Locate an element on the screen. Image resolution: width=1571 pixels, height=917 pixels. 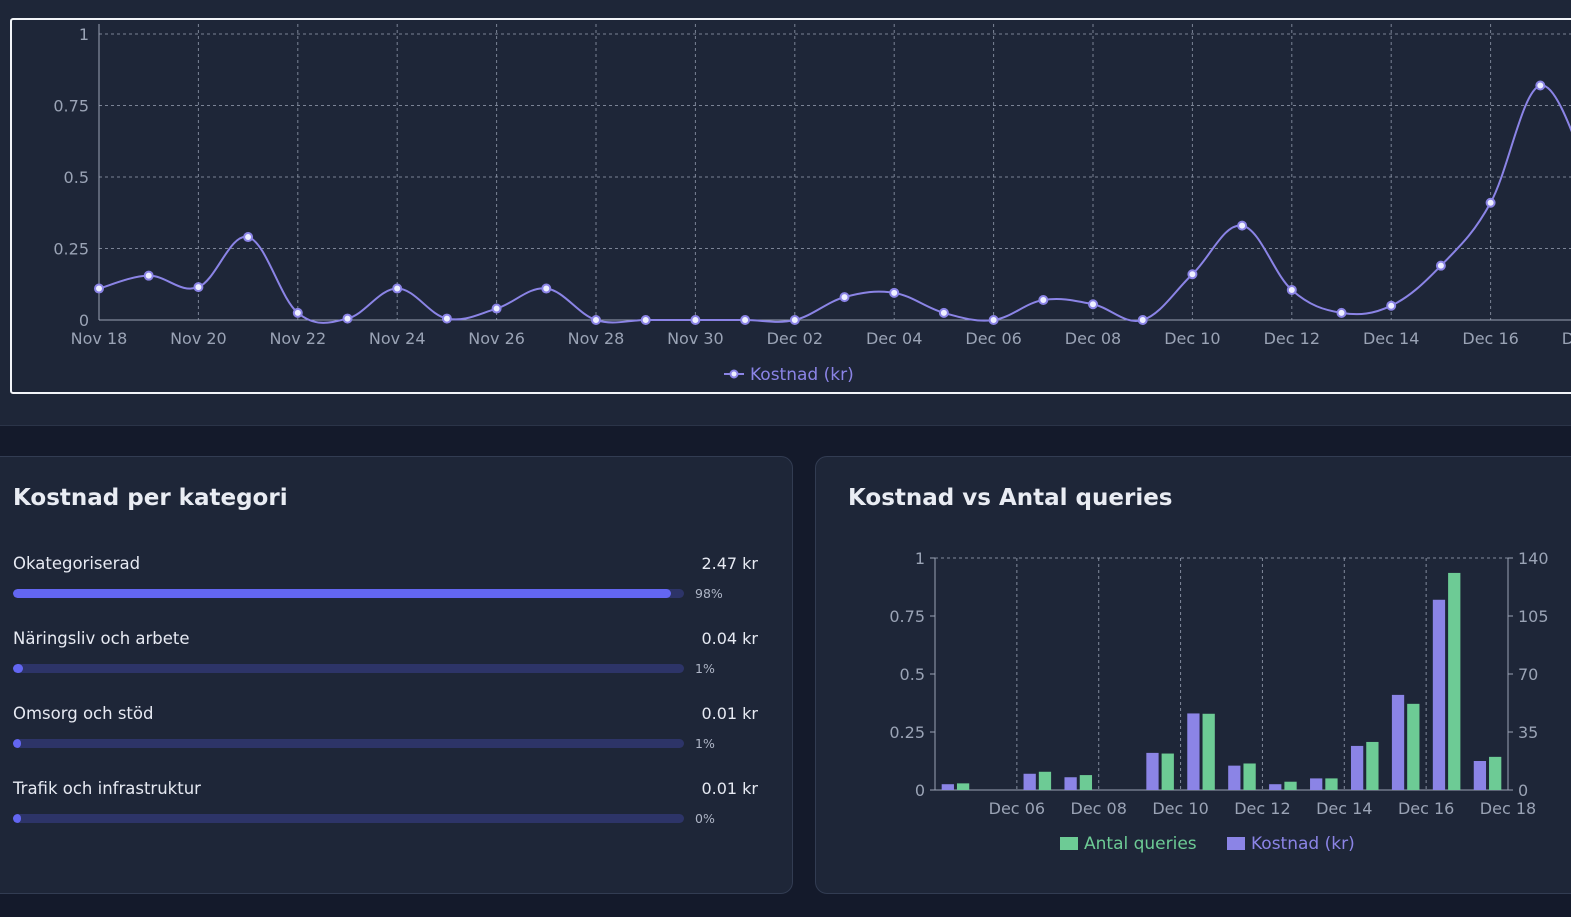
card-title-cost-vs-queries: Kostnad vs Antal queries is located at coordinates (1010, 498).